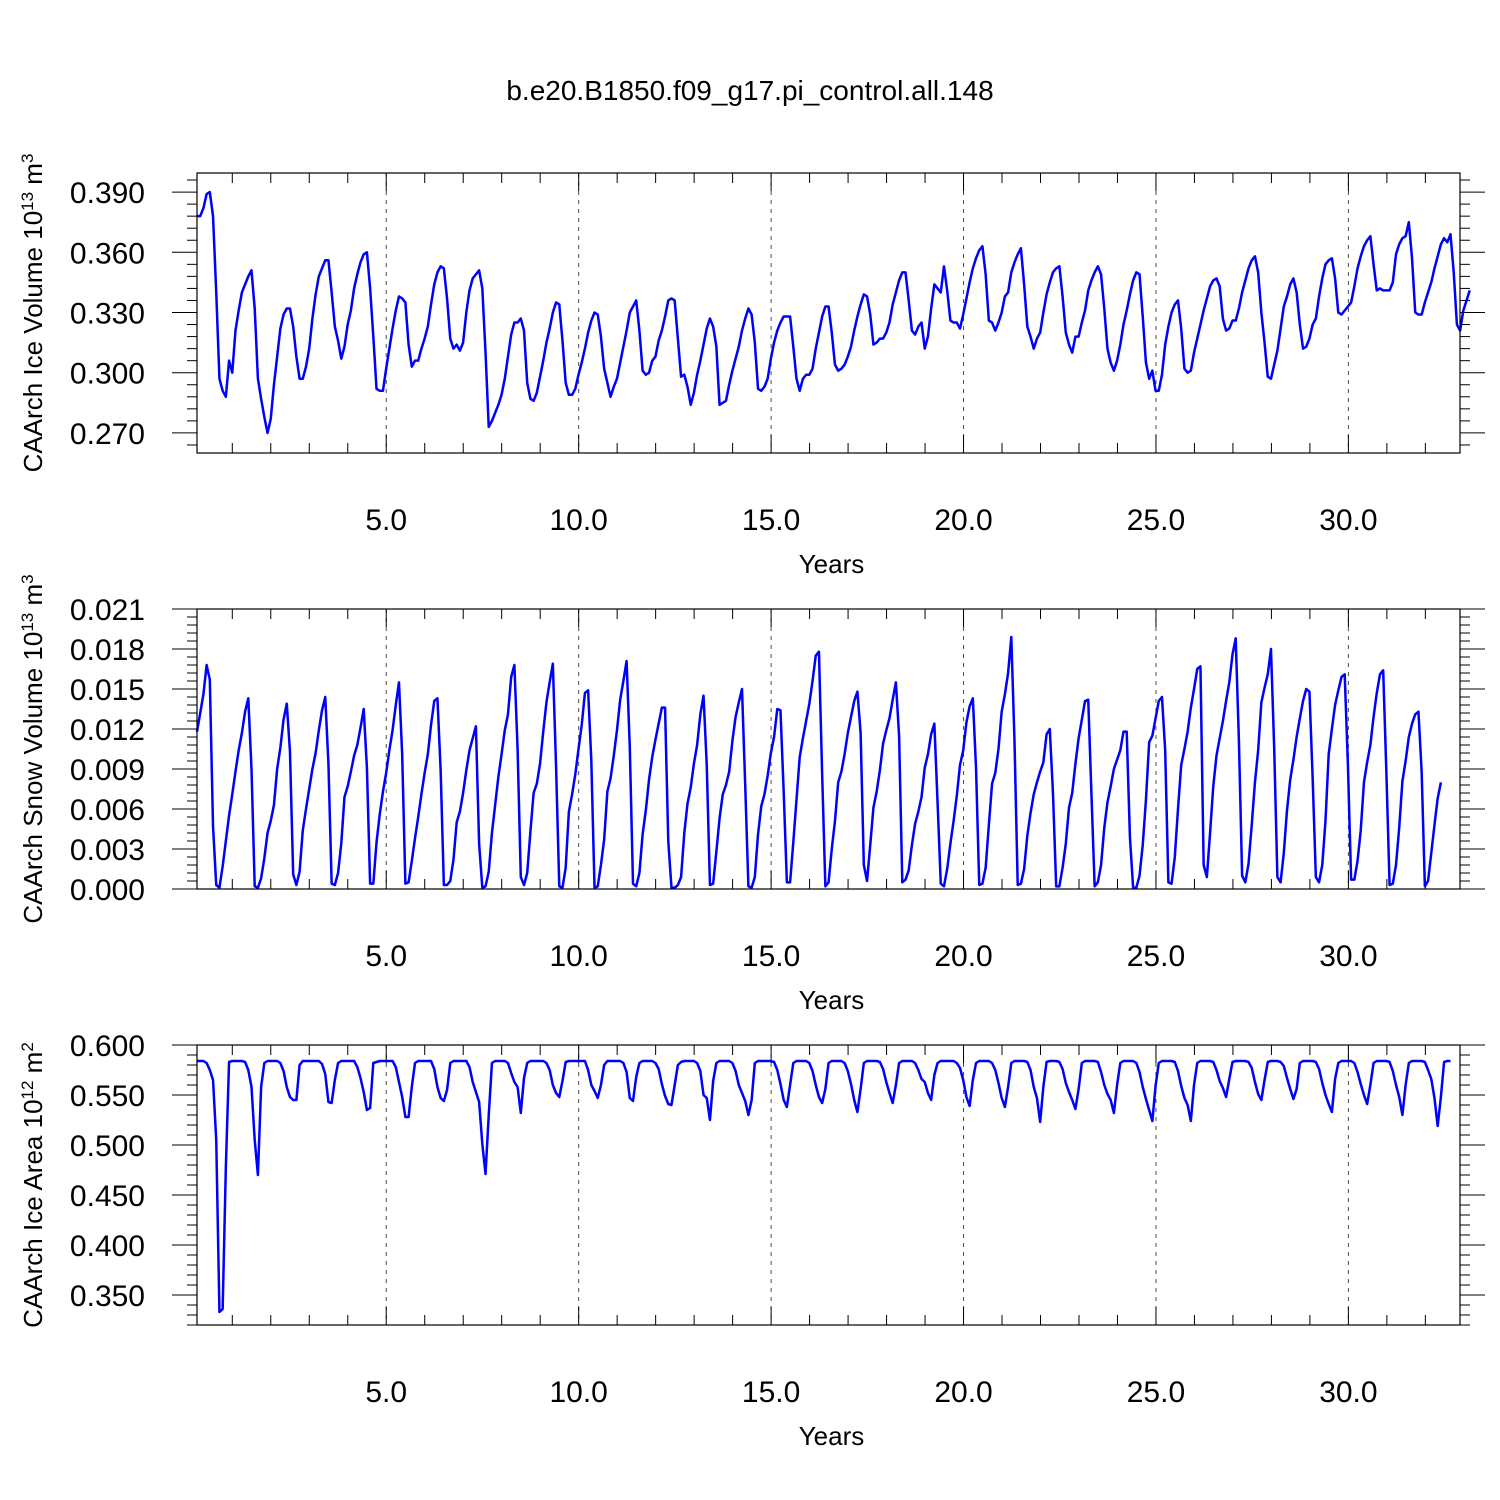 This screenshot has height=1500, width=1500. I want to click on y-tick-label-ice-area-4: 0.550, so click(107, 1096).